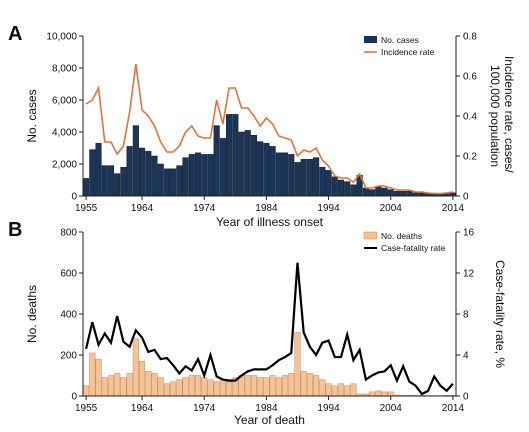 This screenshot has width=529, height=432. I want to click on y2-tick-label: 4, so click(466, 356).